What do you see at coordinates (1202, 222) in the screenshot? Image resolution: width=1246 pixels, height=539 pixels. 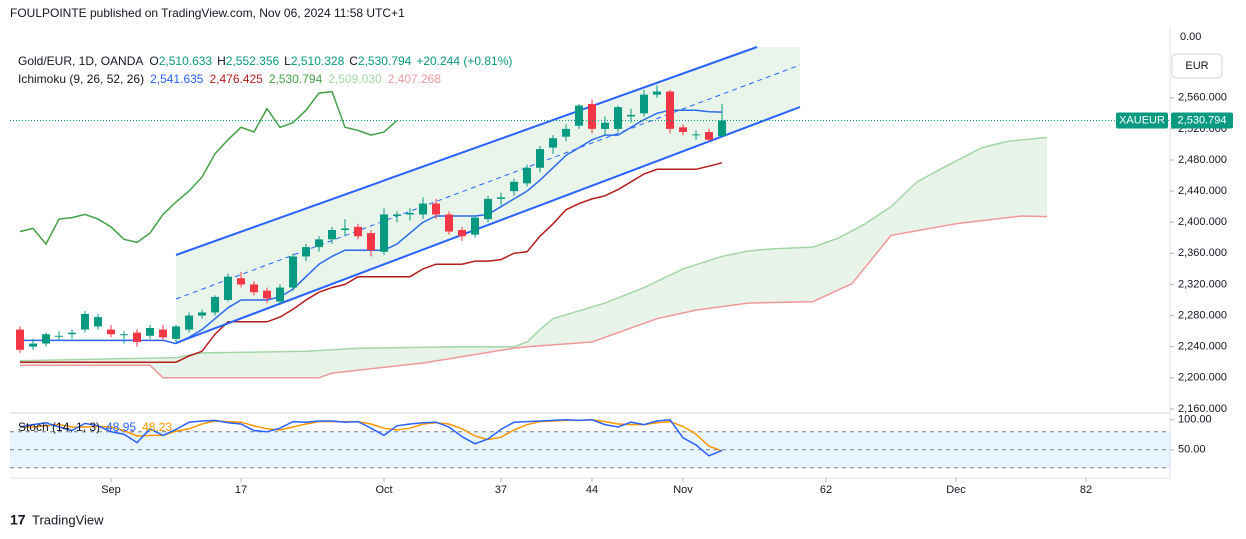 I see `y-tick-label: 2,400.000` at bounding box center [1202, 222].